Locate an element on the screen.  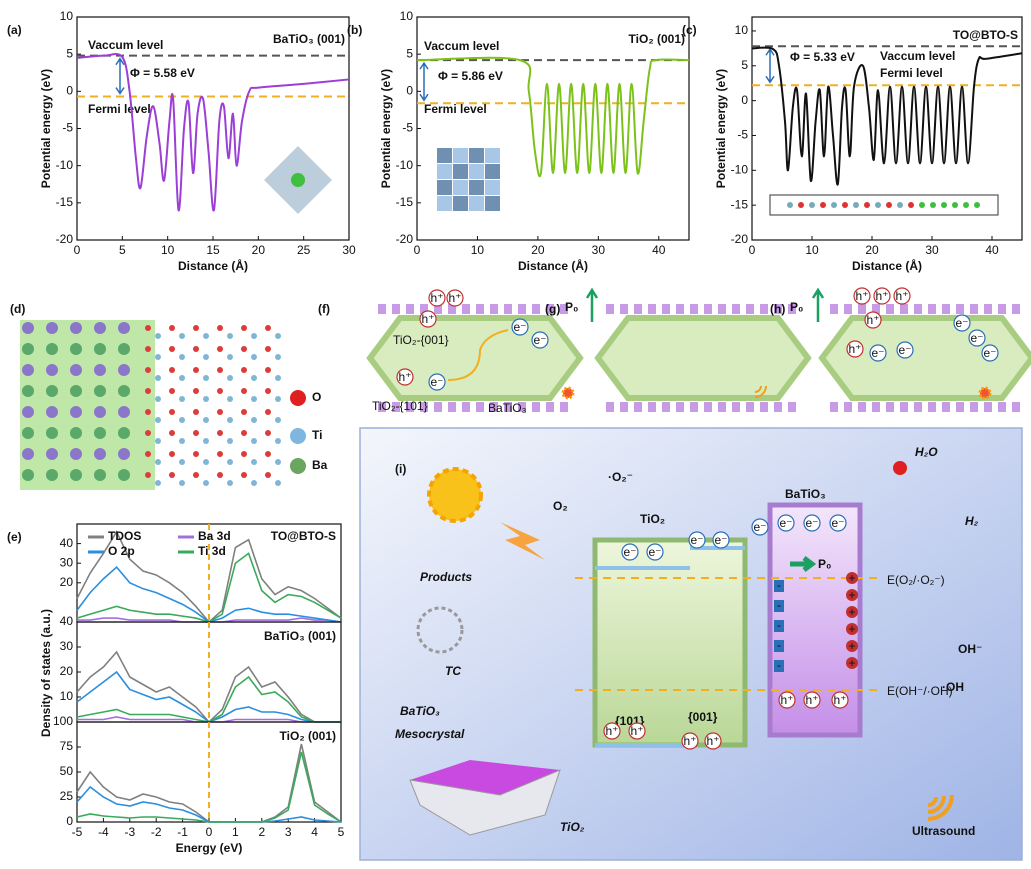
x-tick-label: -4 is located at coordinates (103, 832).